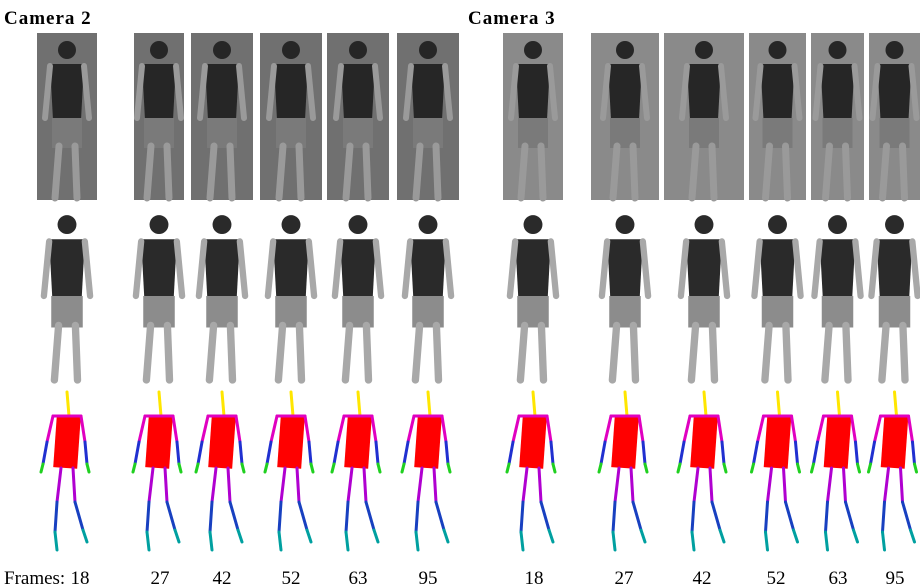  I want to click on frame-number: 63, so click(358, 578).